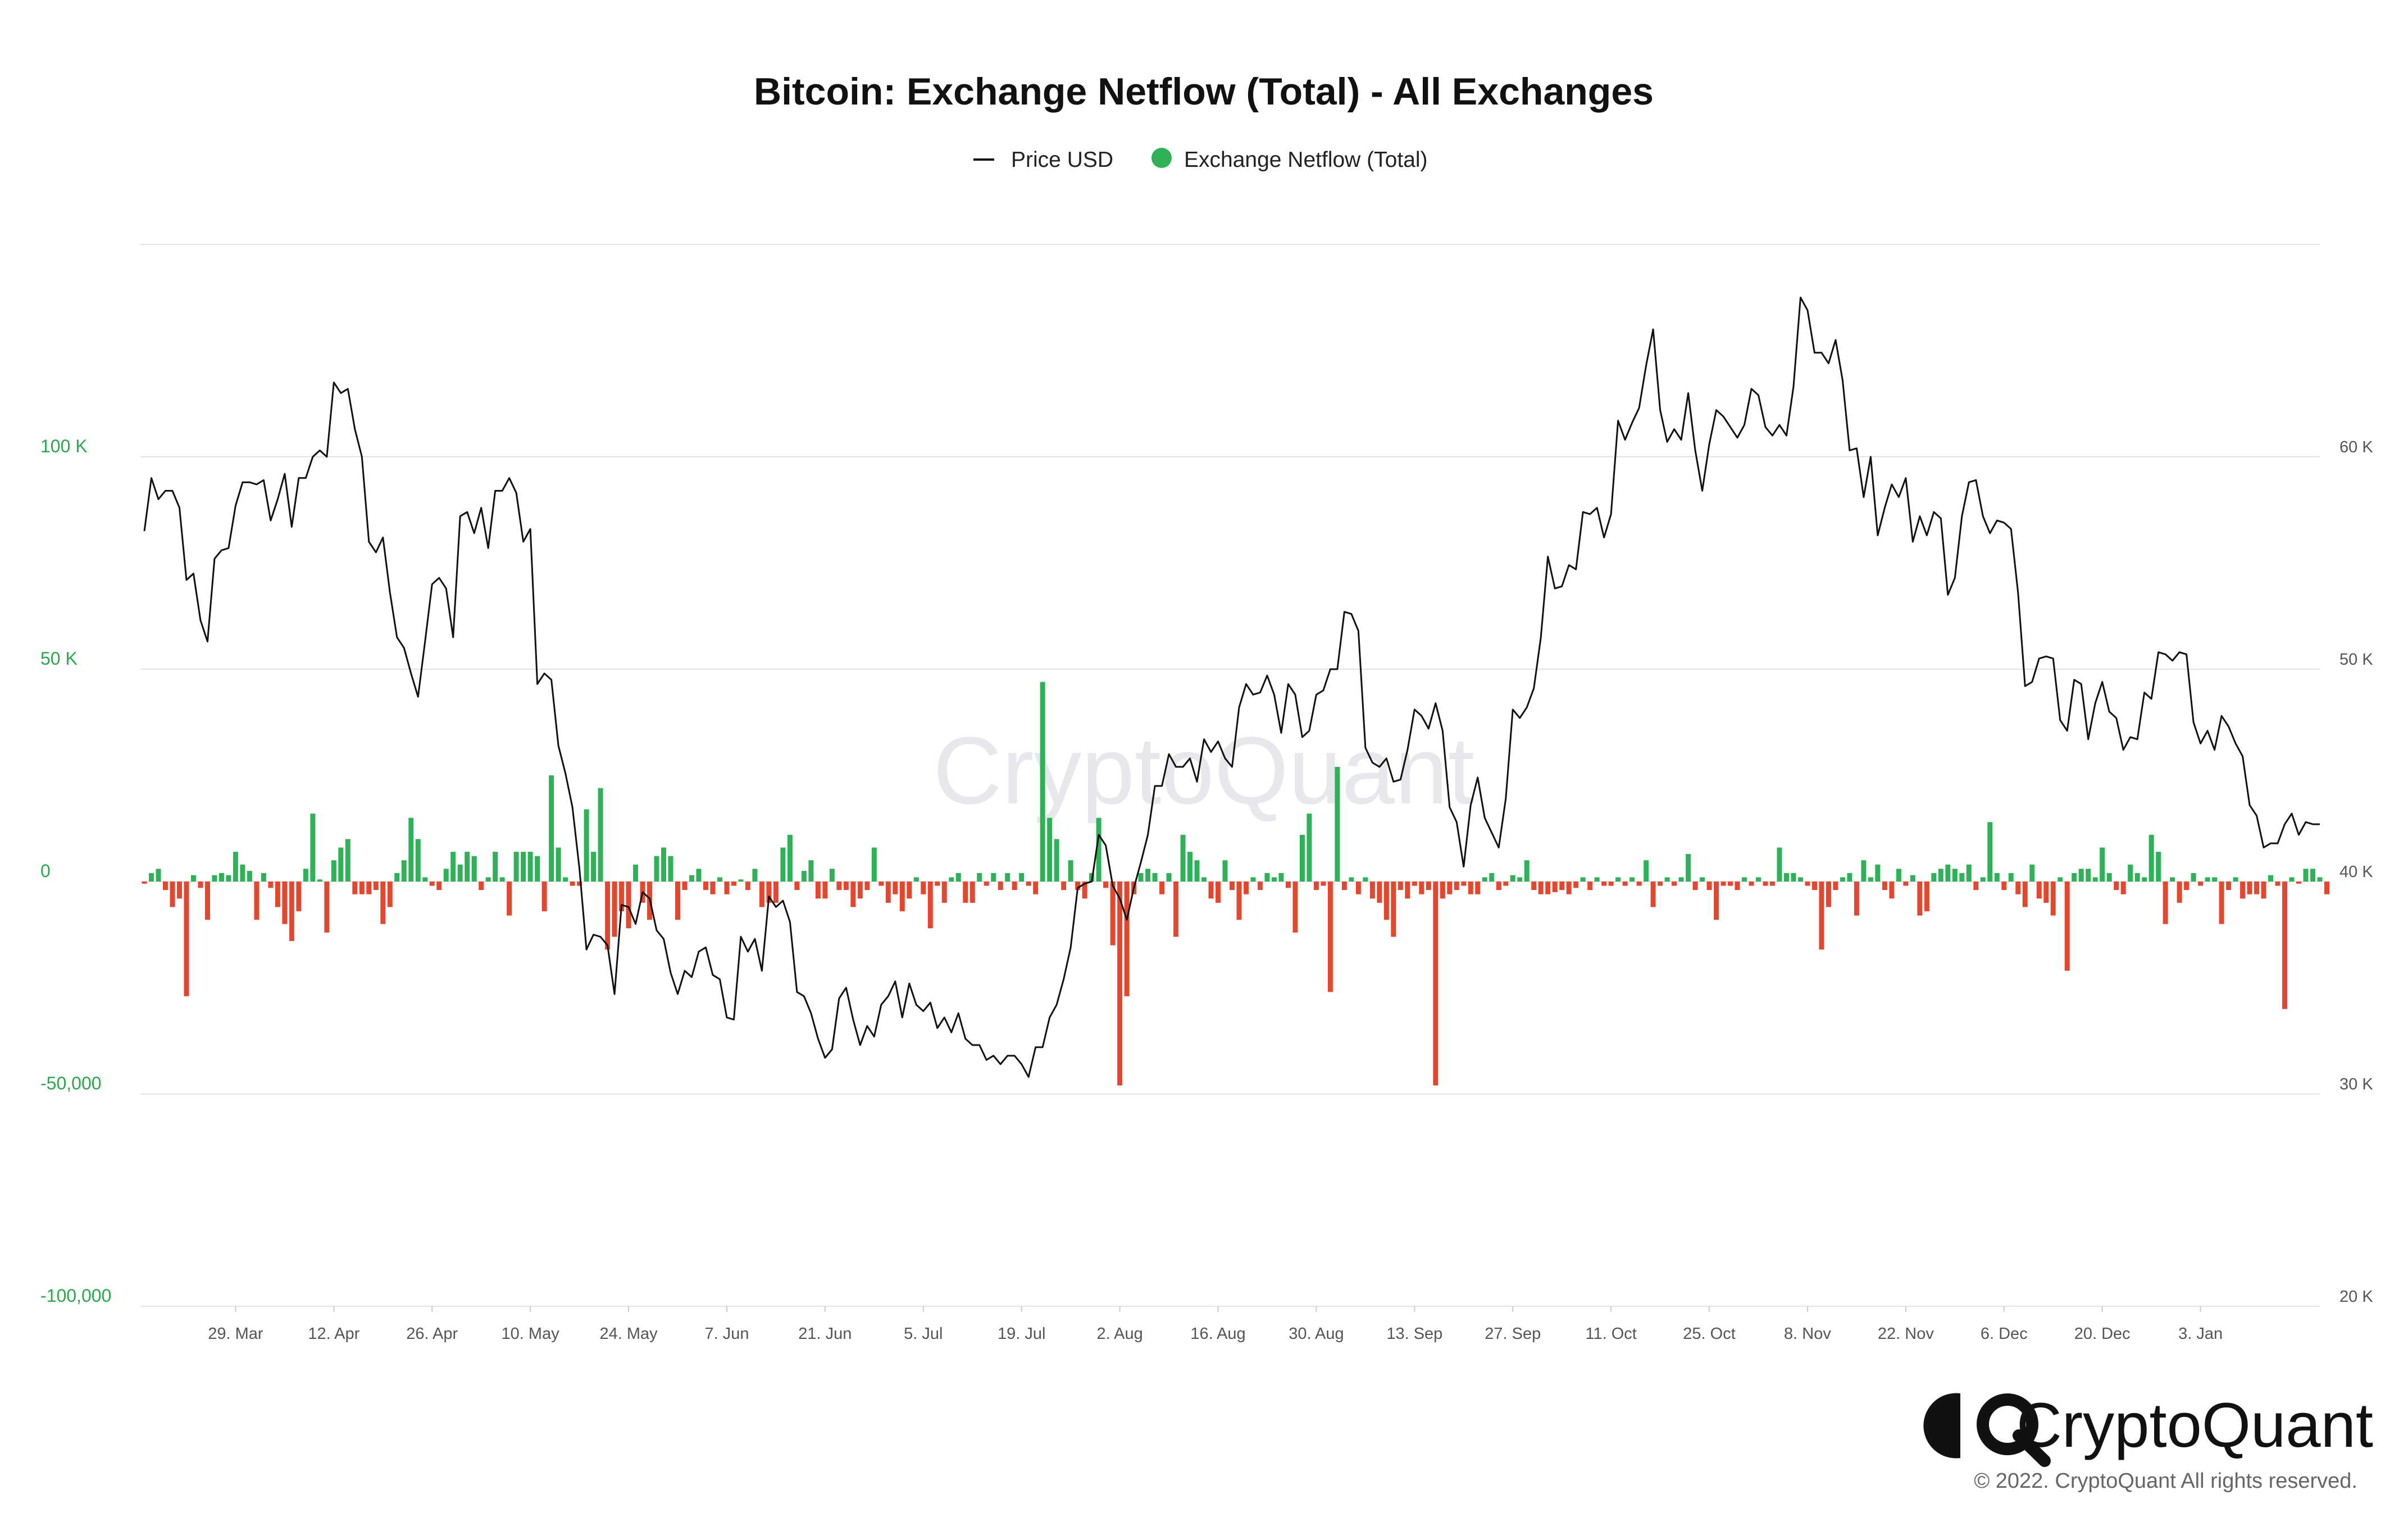 The height and width of the screenshot is (1517, 2408). I want to click on brand-name: CryptoQuant, so click(2194, 1425).